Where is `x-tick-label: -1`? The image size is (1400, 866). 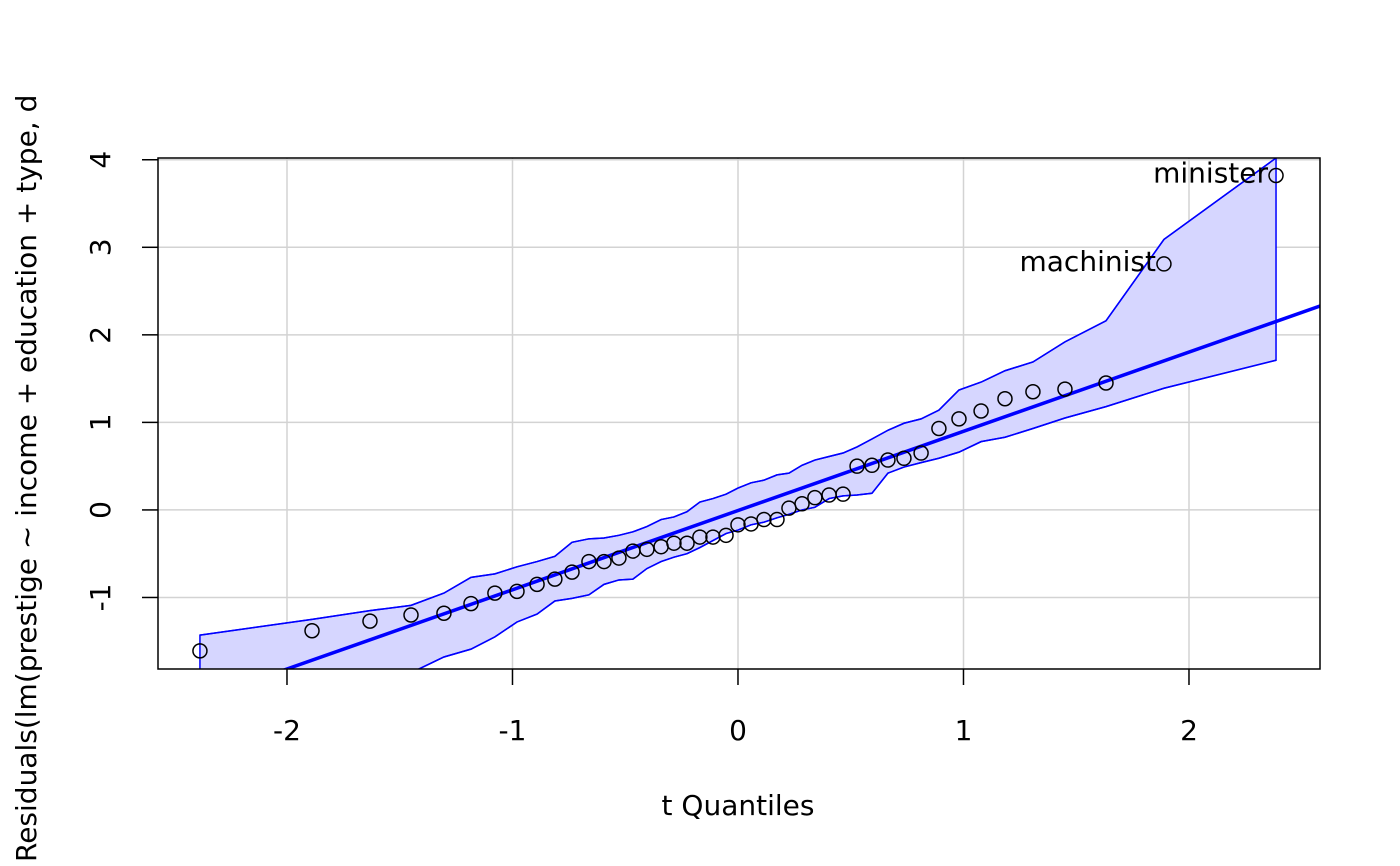
x-tick-label: -1 is located at coordinates (513, 730).